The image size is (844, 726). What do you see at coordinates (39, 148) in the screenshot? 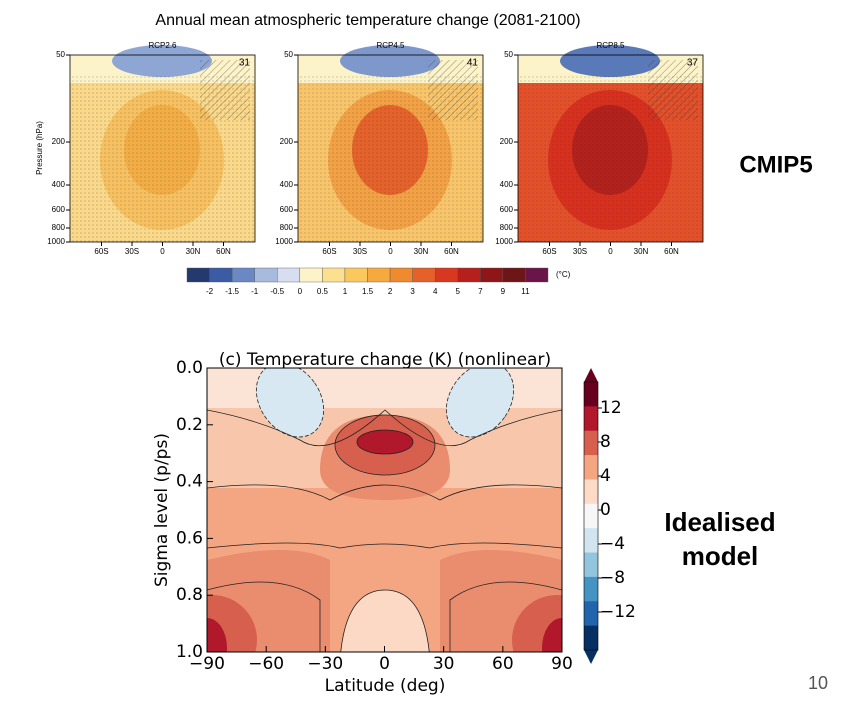
I see `y-axis-label: Pressure (hPa)` at bounding box center [39, 148].